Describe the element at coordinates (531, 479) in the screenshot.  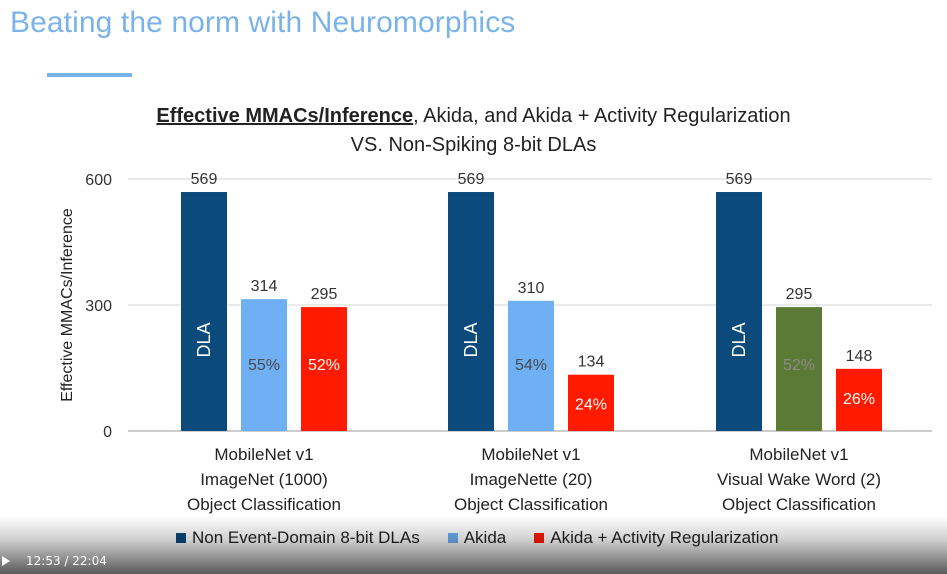
I see `x-category-label: ImageNette (20)` at that location.